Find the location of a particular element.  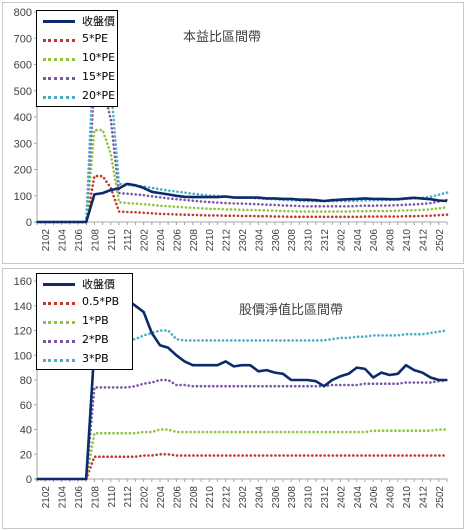

x-tick-label: 2310 is located at coordinates (309, 240).